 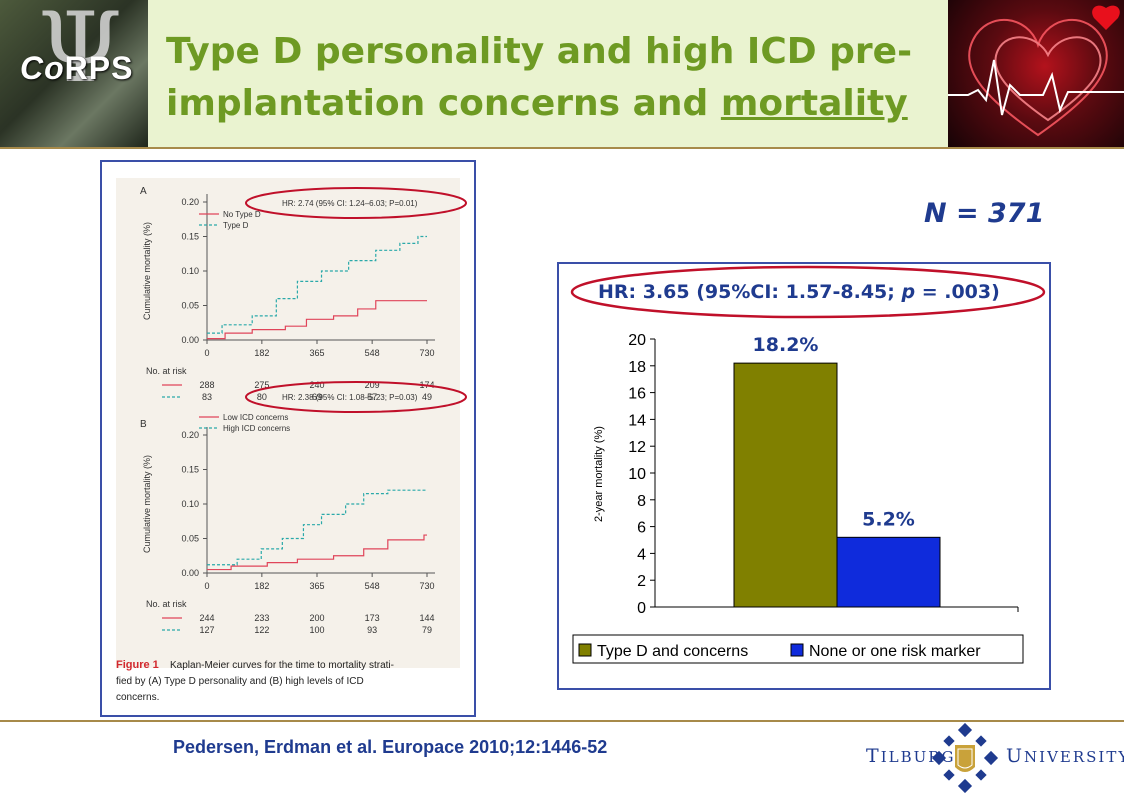 I want to click on header-rule, so click(x=562, y=148).